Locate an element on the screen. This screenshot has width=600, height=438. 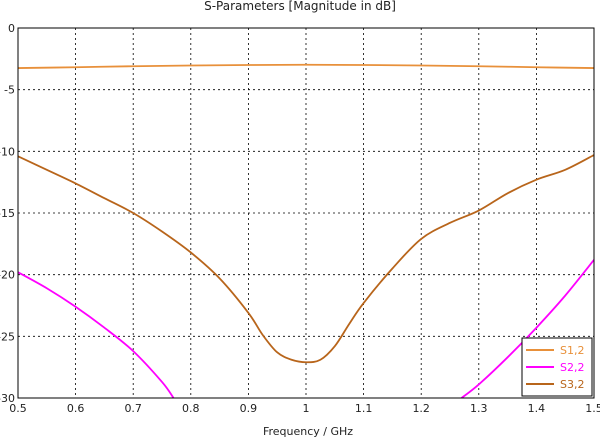
series-line-s2-2-part1 is located at coordinates (96, 334).